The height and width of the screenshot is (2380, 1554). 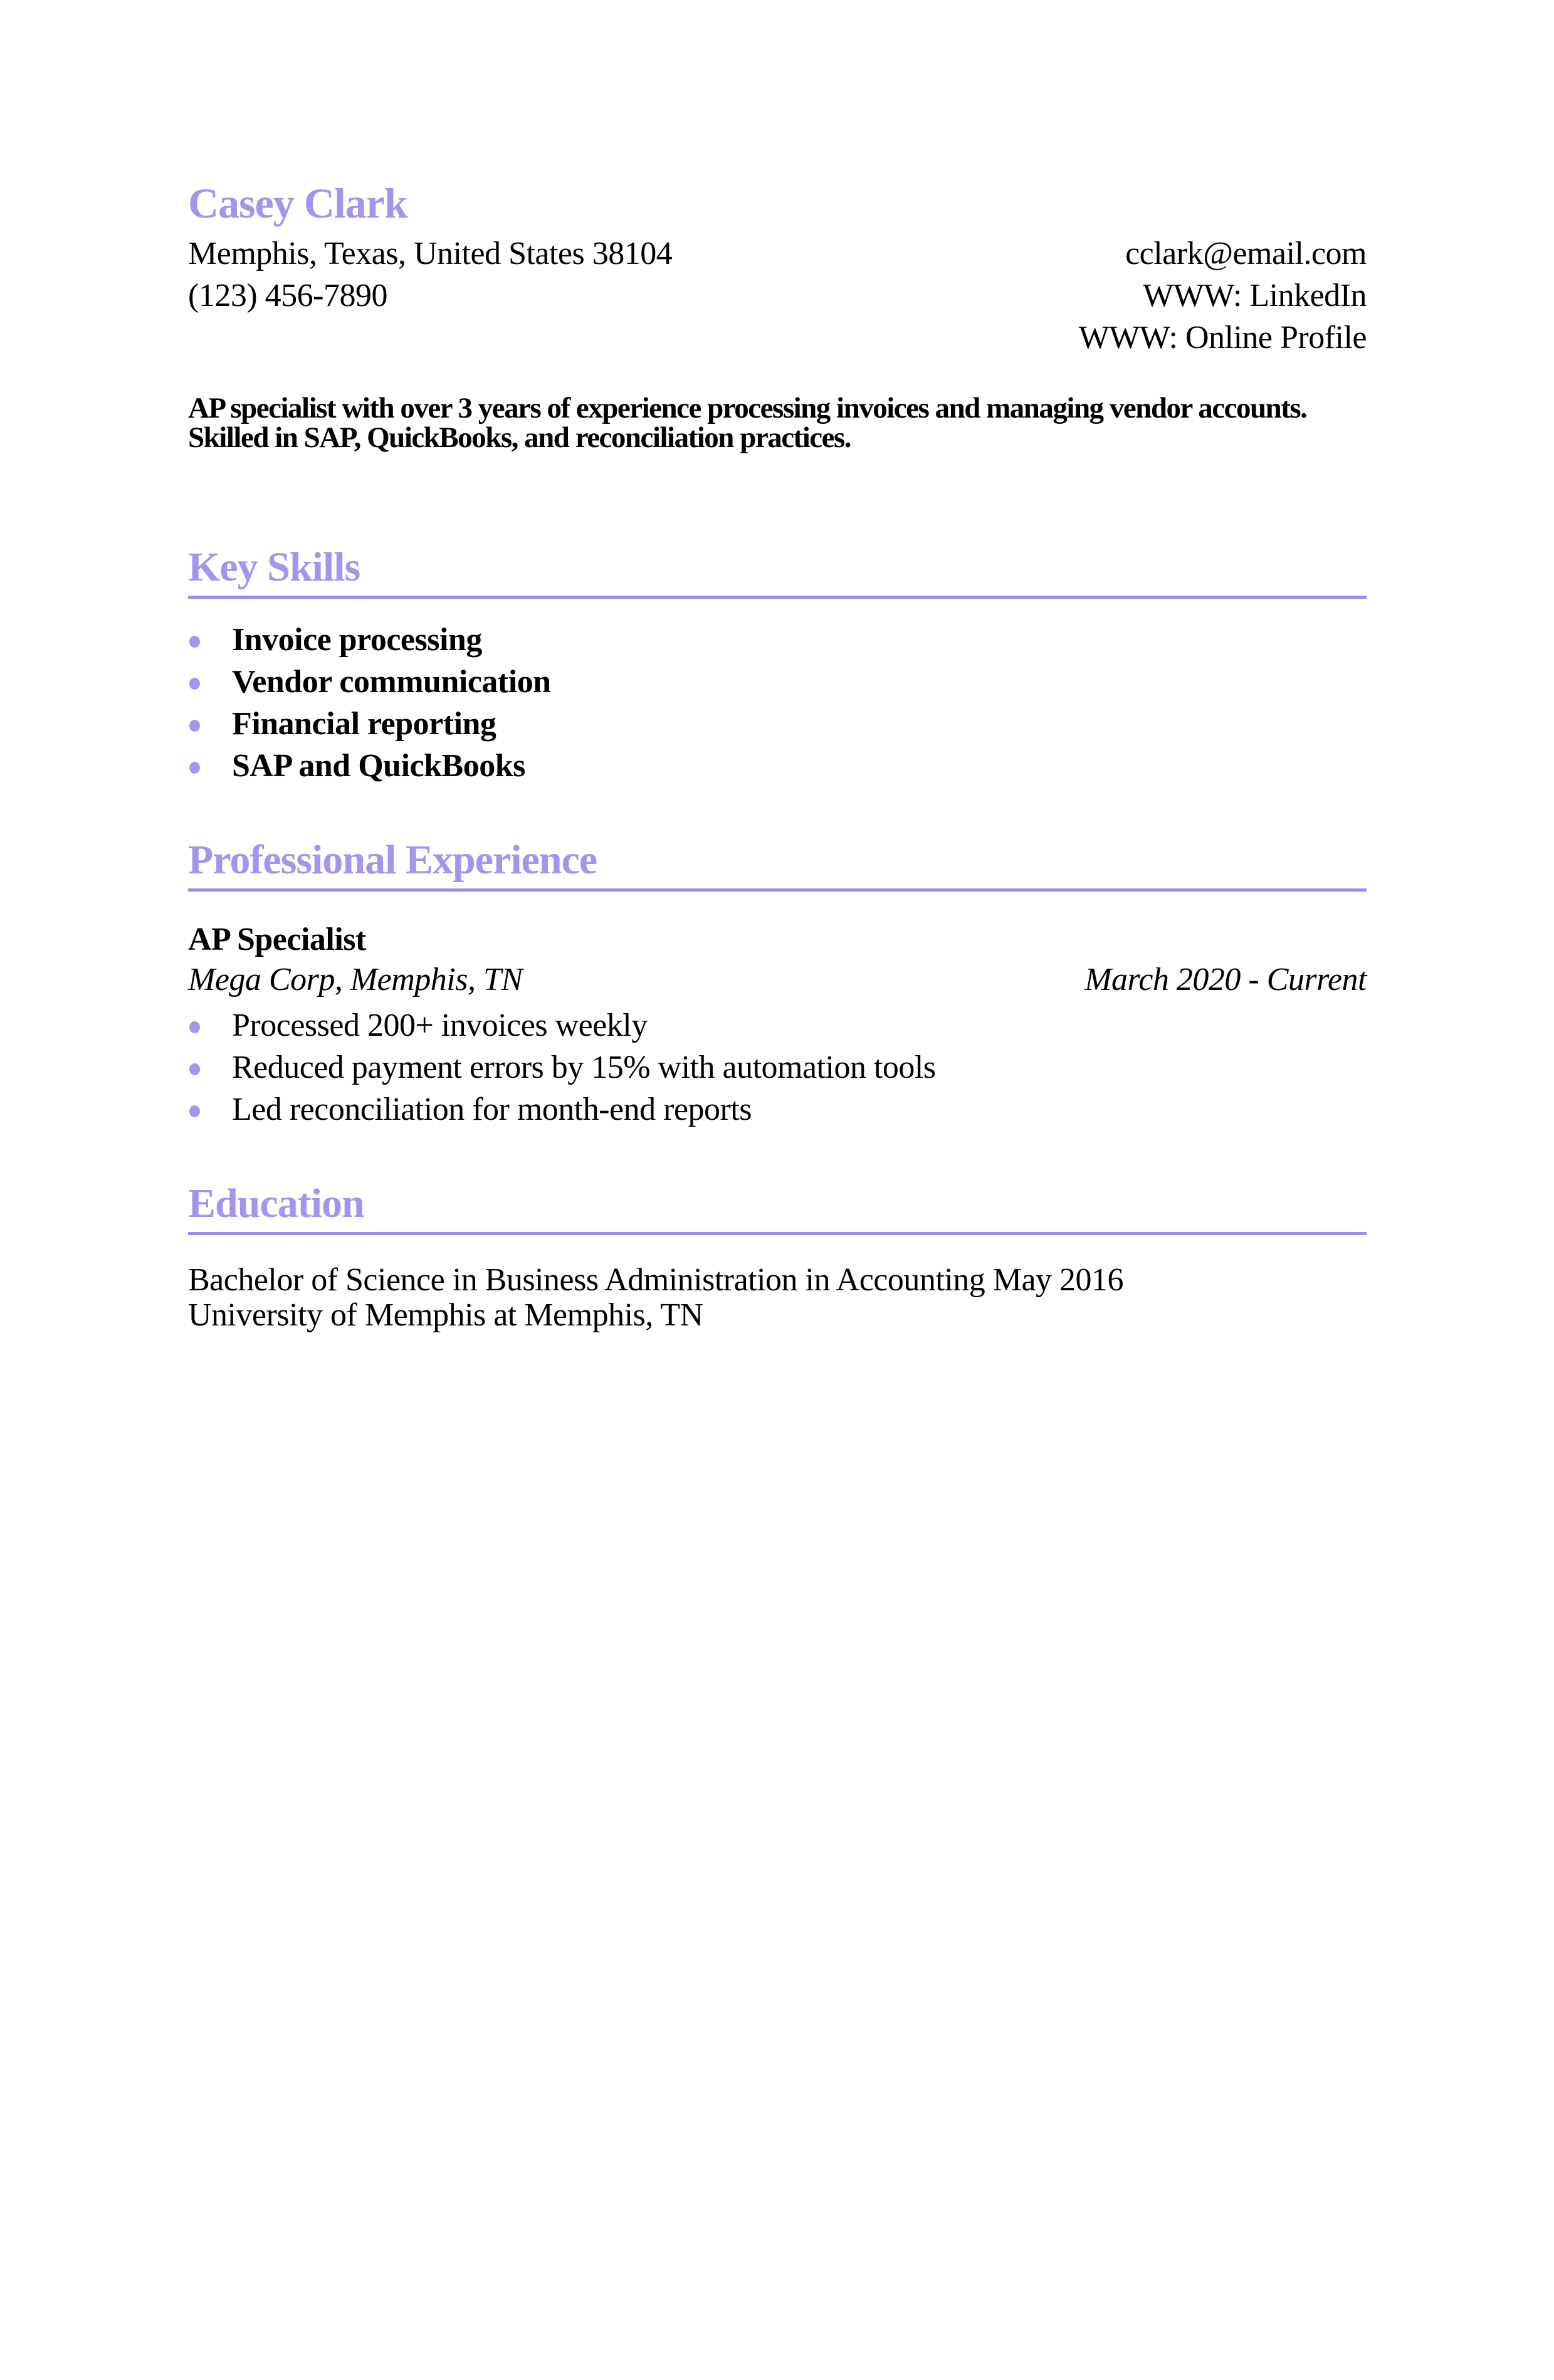 I want to click on list-item: Led reconciliation for month-end reports, so click(x=777, y=1109).